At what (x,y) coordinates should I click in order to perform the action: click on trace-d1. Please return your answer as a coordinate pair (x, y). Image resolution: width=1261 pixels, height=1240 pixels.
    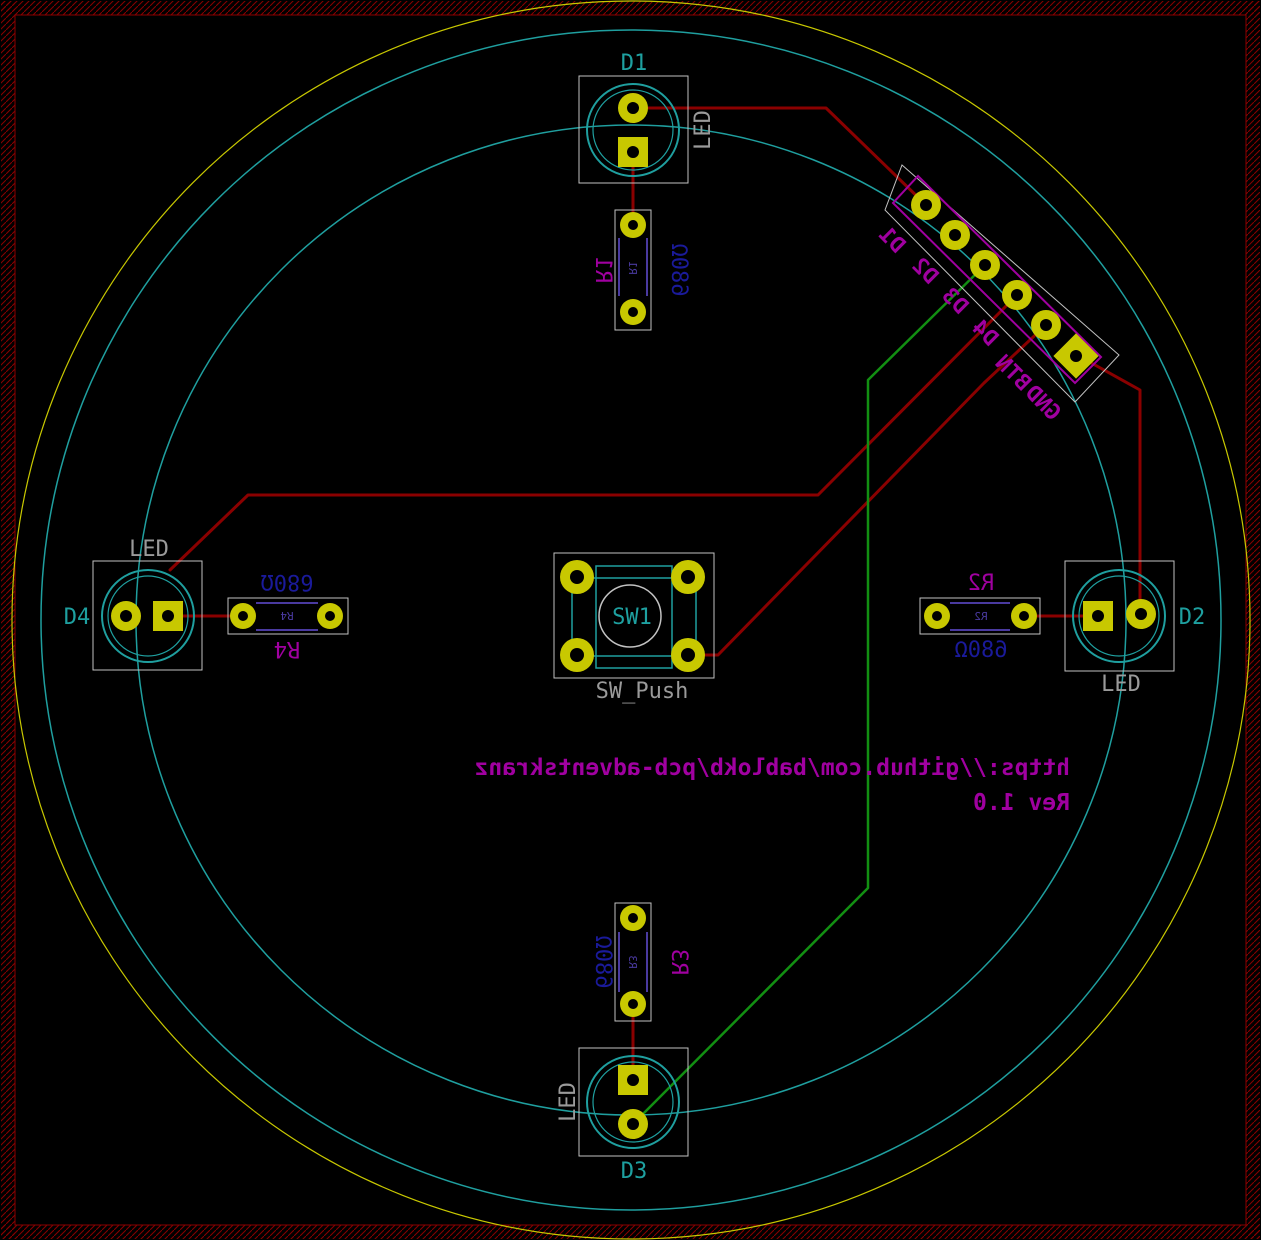
    Looking at the image, I should click on (779, 156).